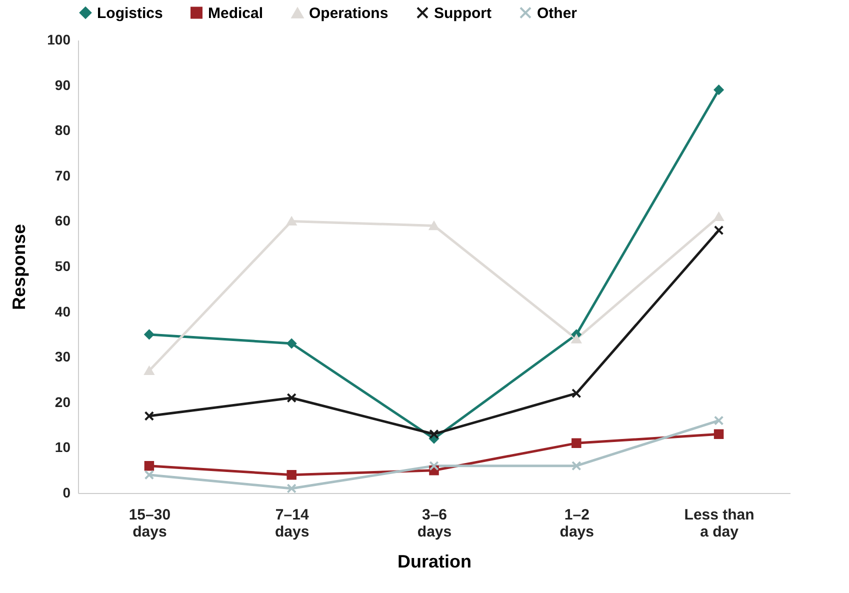 Image resolution: width=849 pixels, height=593 pixels. Describe the element at coordinates (62, 220) in the screenshot. I see `y-tick-label: 60` at that location.